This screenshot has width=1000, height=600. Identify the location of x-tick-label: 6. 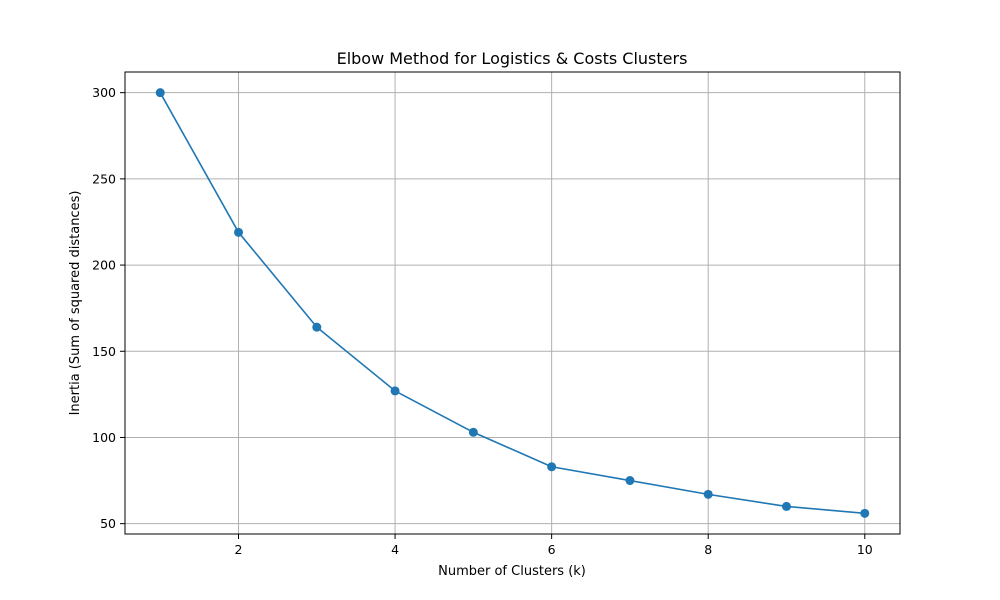
(552, 549).